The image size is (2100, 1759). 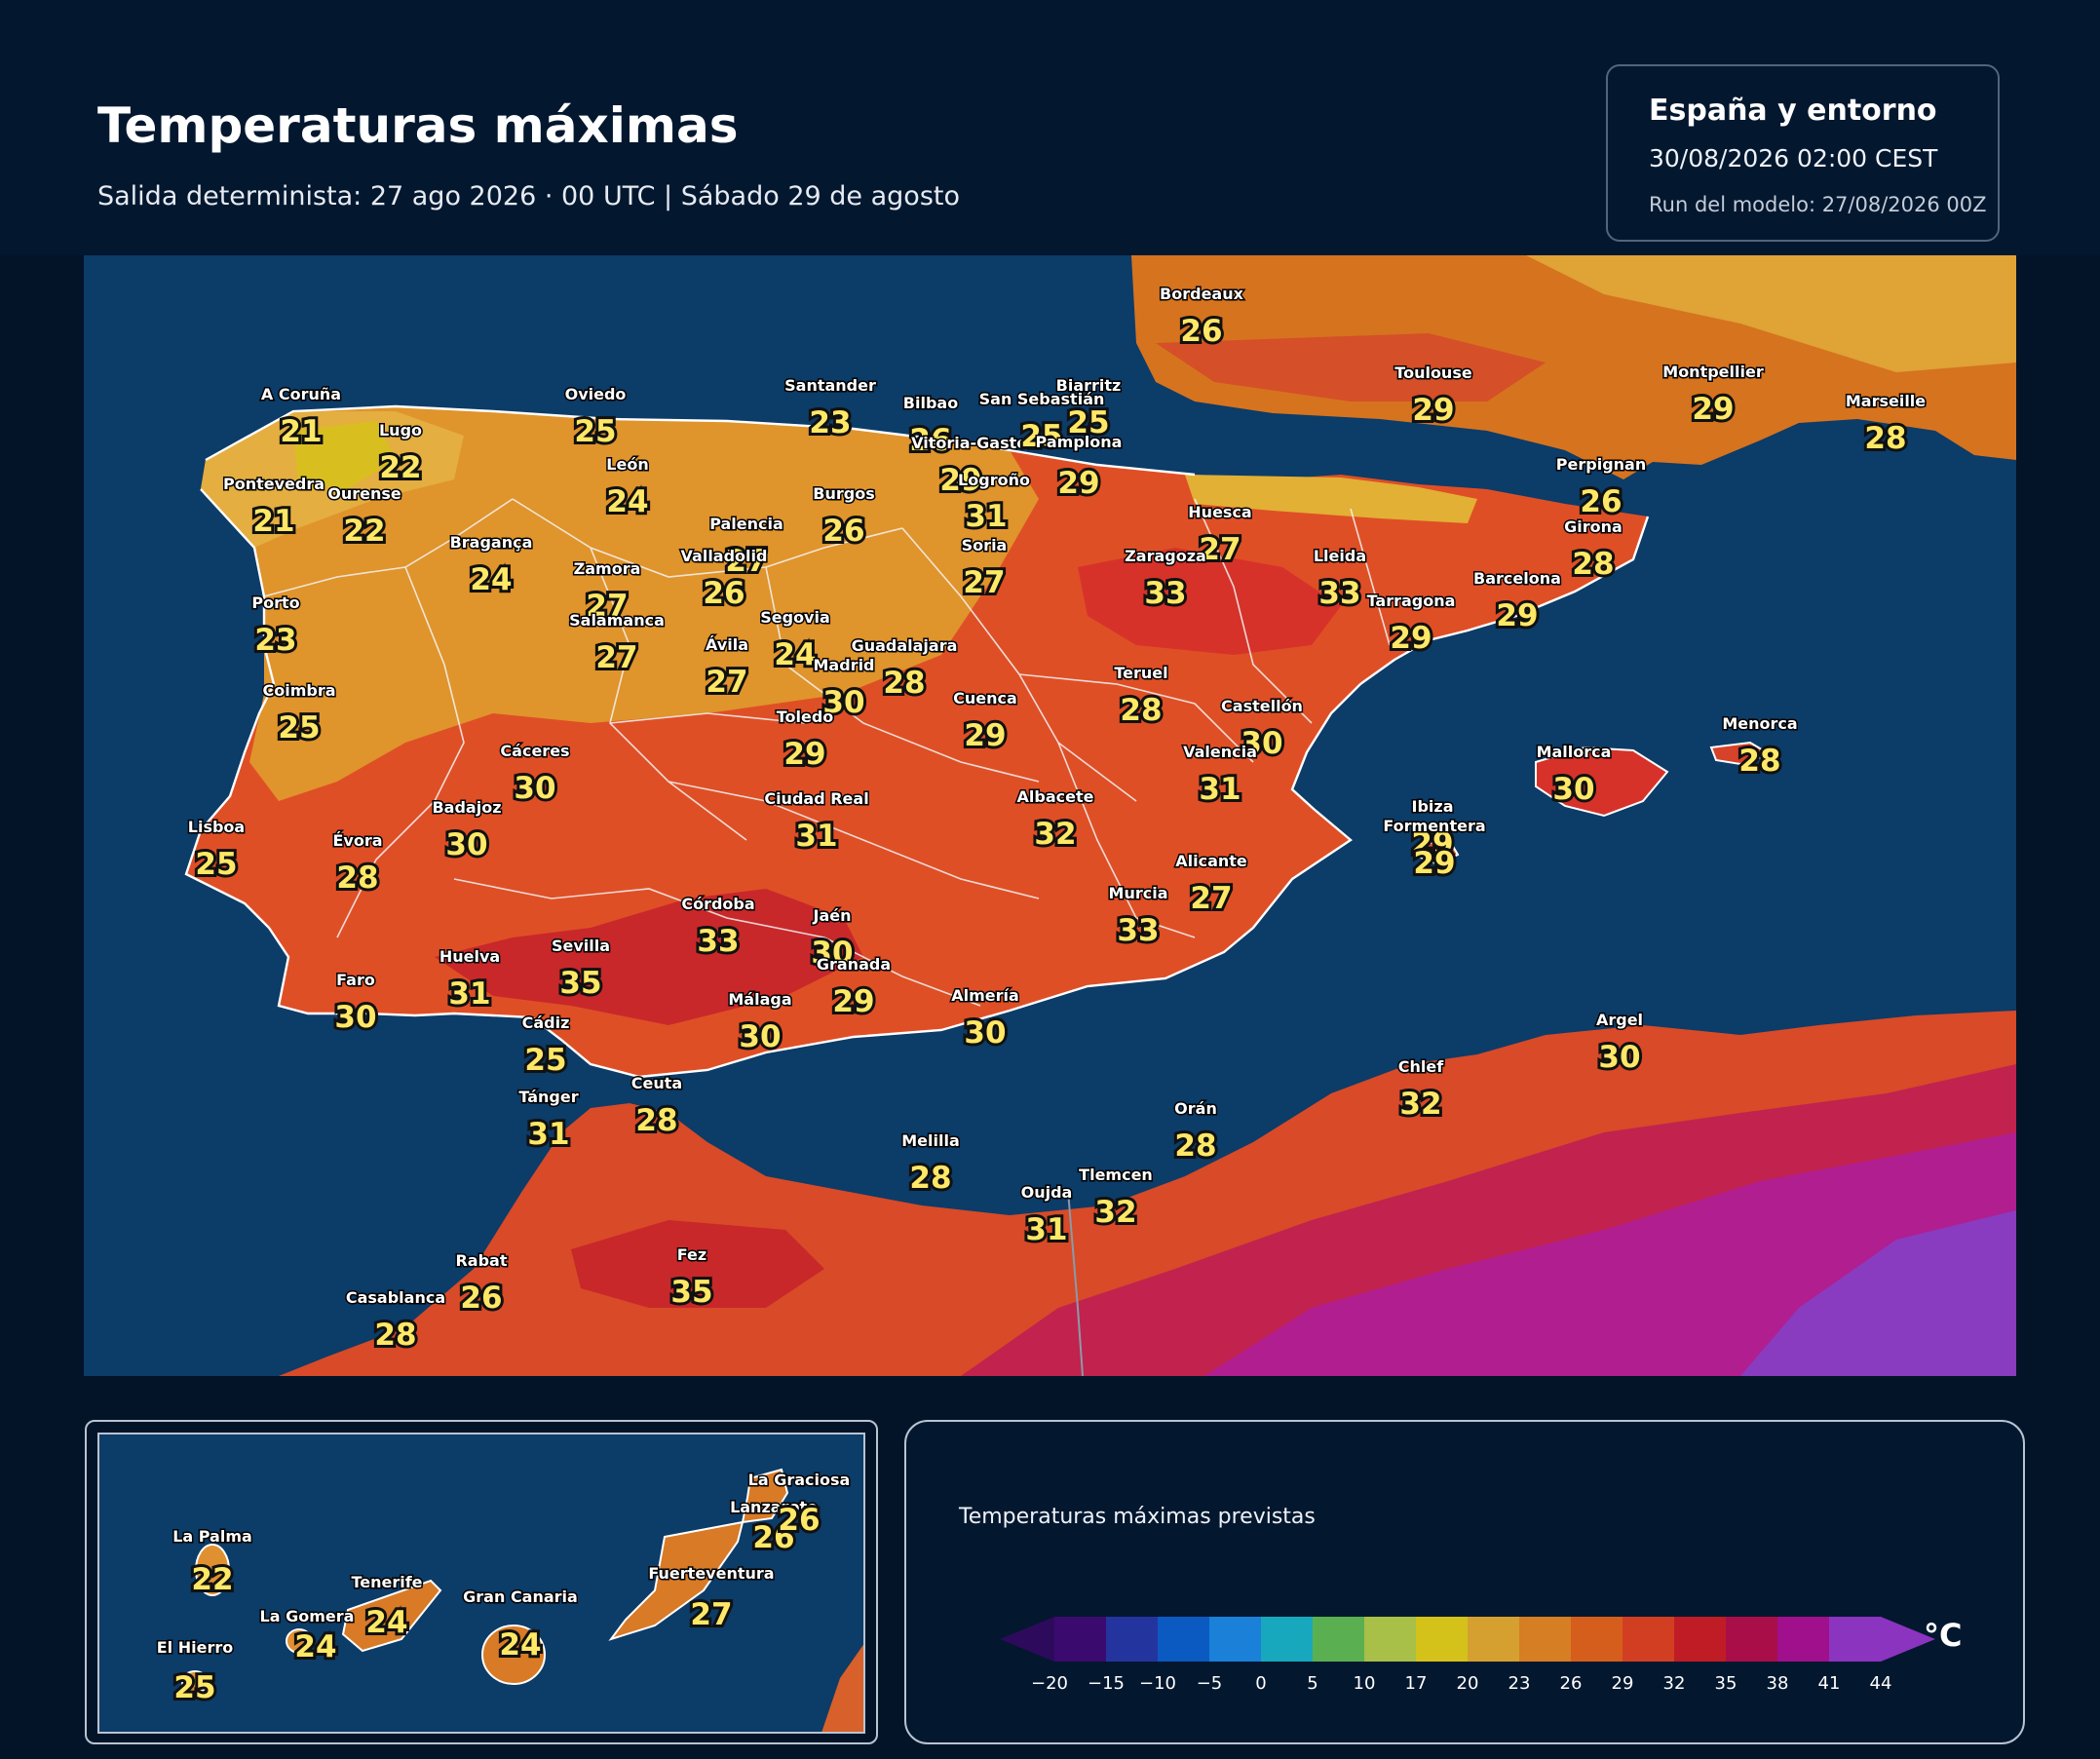 What do you see at coordinates (795, 617) in the screenshot?
I see `city-name-label: Segovia` at bounding box center [795, 617].